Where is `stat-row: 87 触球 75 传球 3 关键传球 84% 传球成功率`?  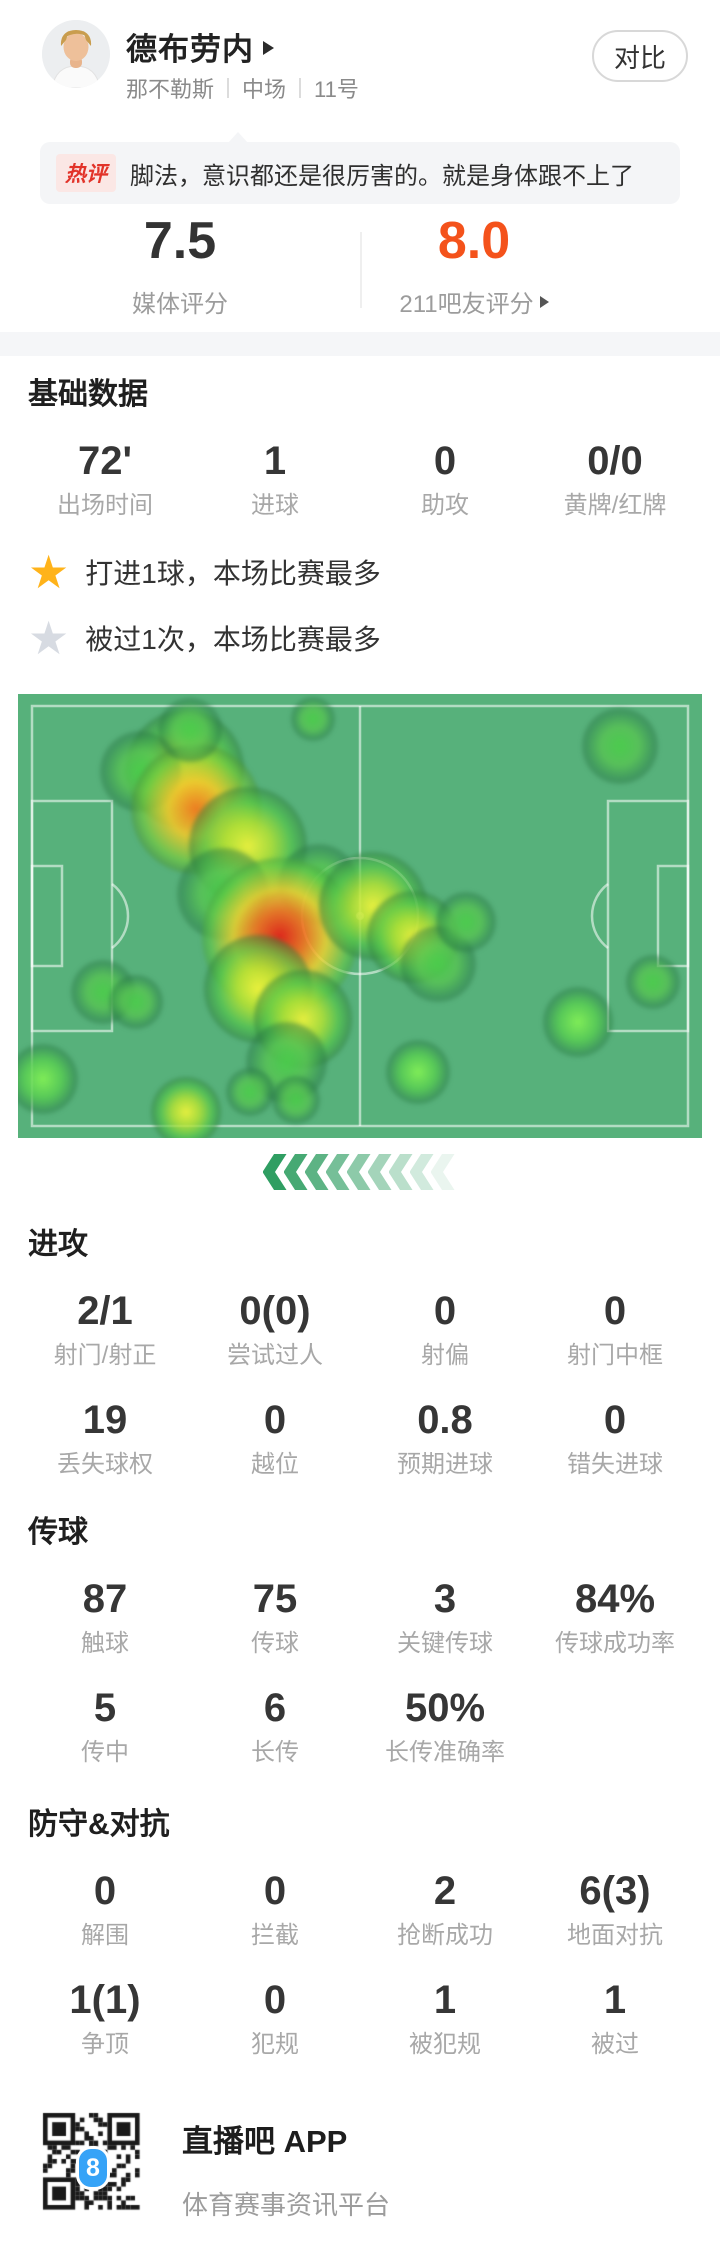
stat-row: 87 触球 75 传球 3 关键传球 84% 传球成功率 is located at coordinates (360, 1617).